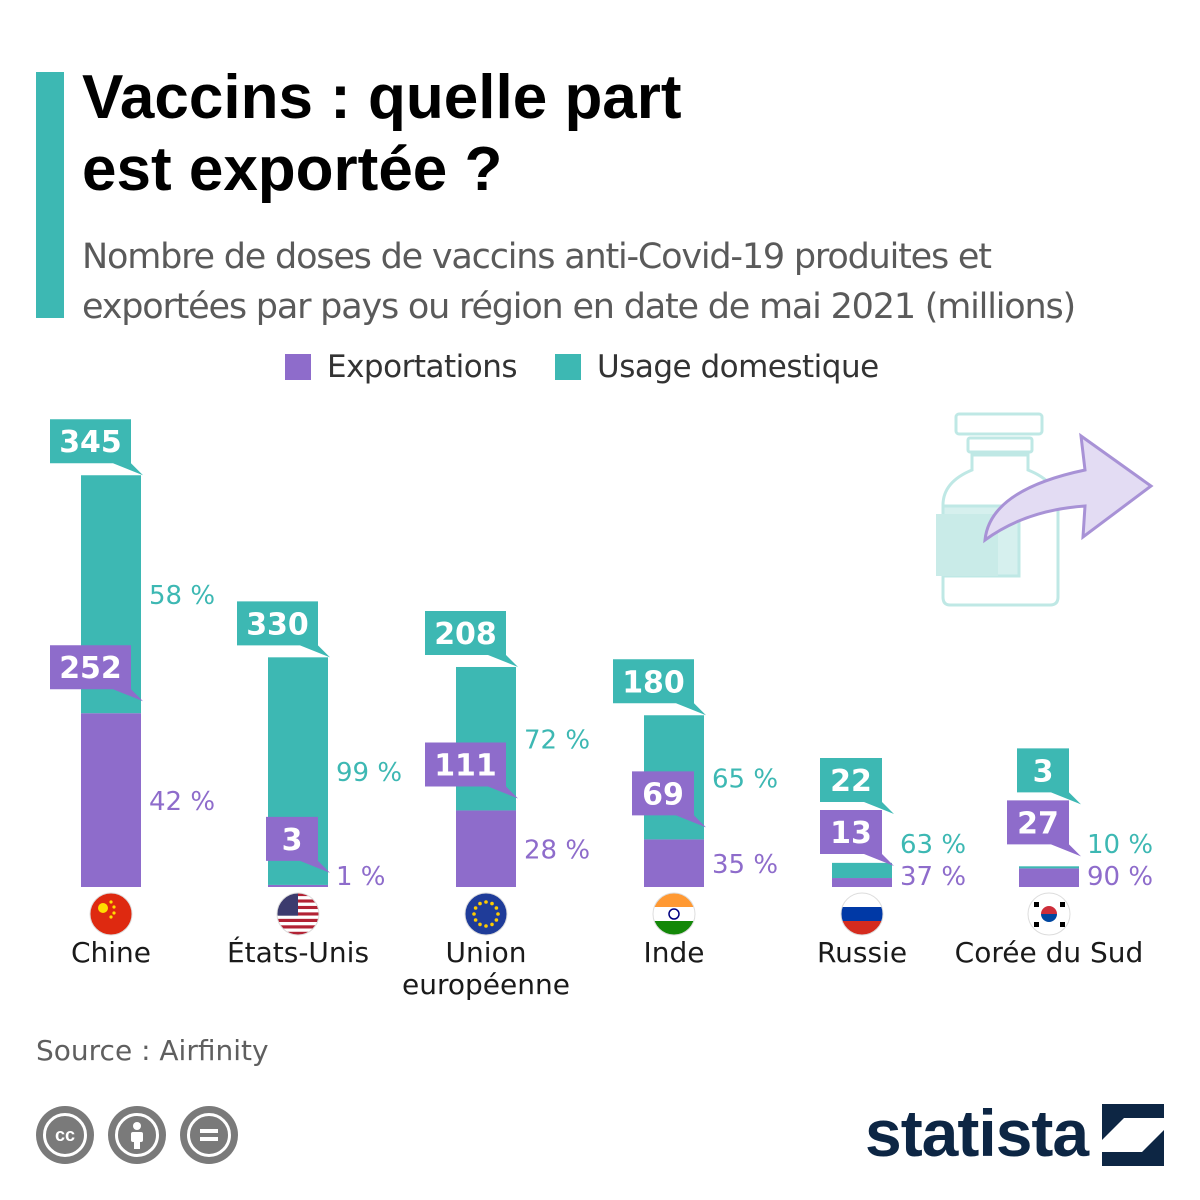  Describe the element at coordinates (1120, 877) in the screenshot. I see `pct-label-exports-5: 90 %` at that location.